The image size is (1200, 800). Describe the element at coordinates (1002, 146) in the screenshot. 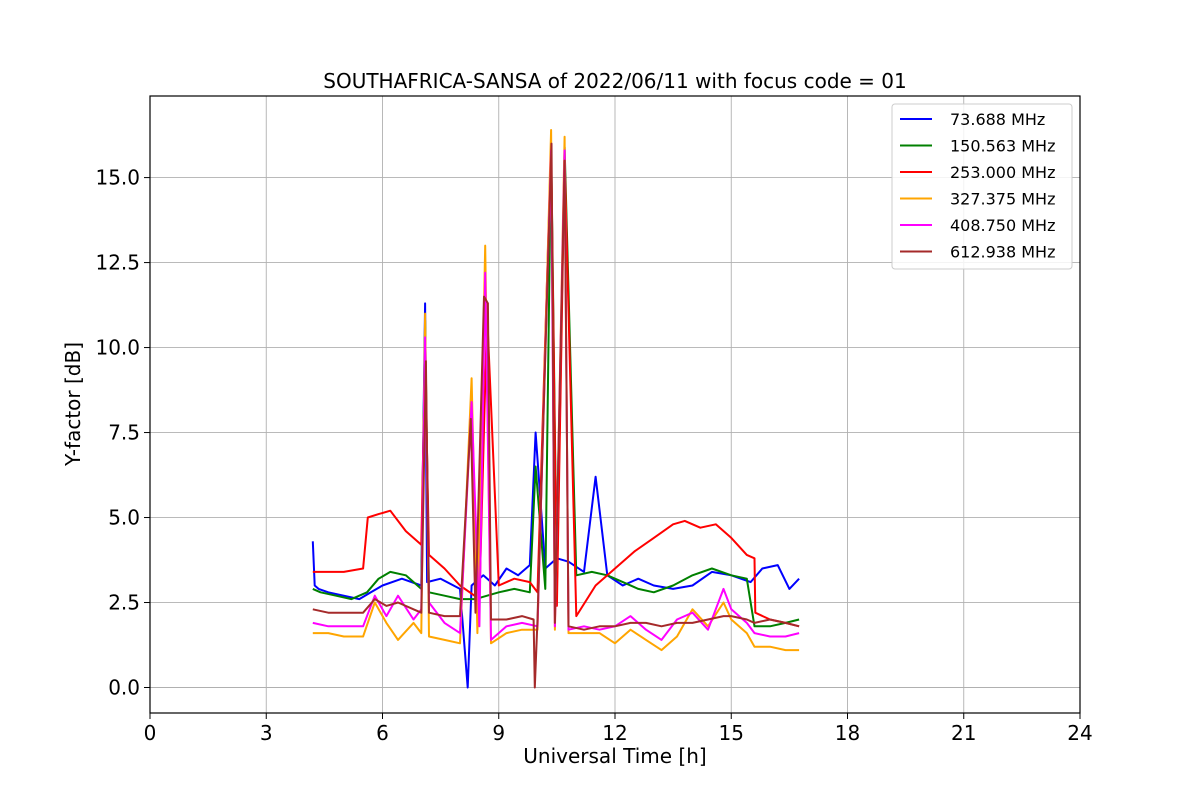

I see `legend-label-1: 150.563 MHz` at that location.